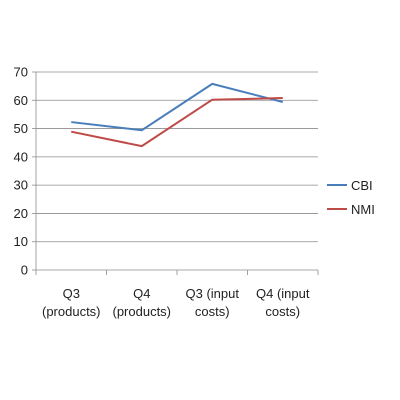 The width and height of the screenshot is (400, 400). I want to click on y-tick-label: 40, so click(21, 156).